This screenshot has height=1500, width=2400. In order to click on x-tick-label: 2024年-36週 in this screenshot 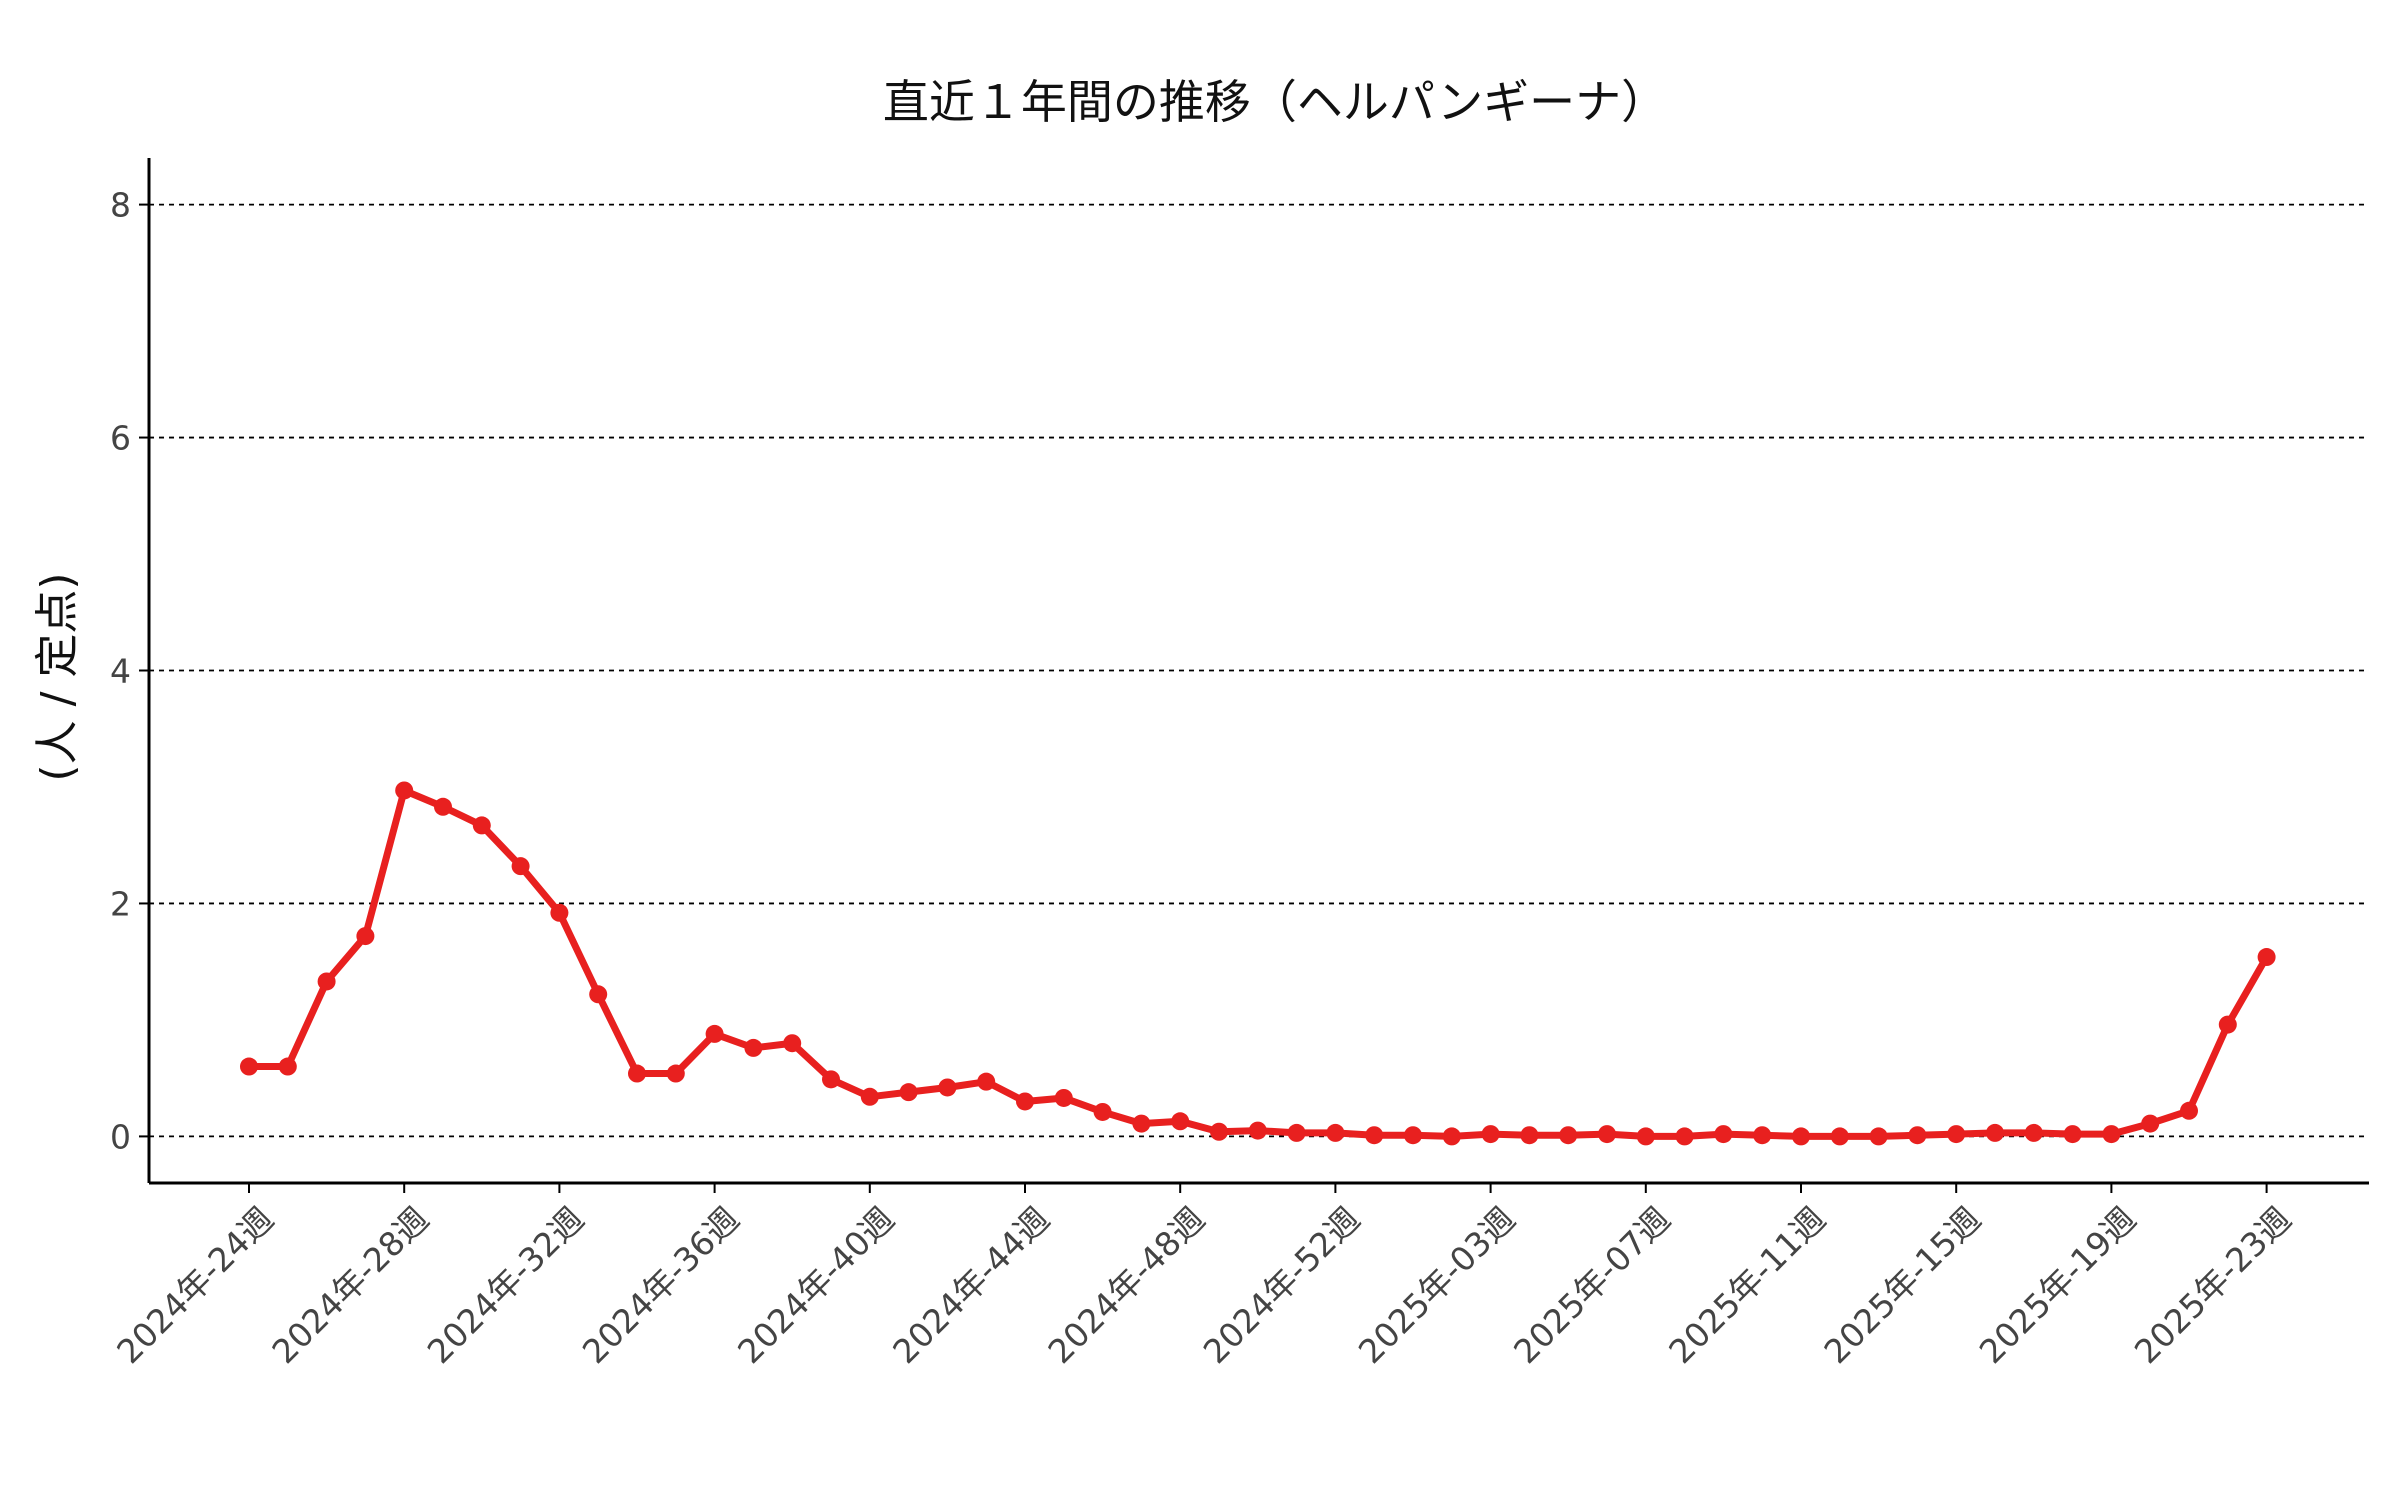, I will do `click(661, 1285)`.